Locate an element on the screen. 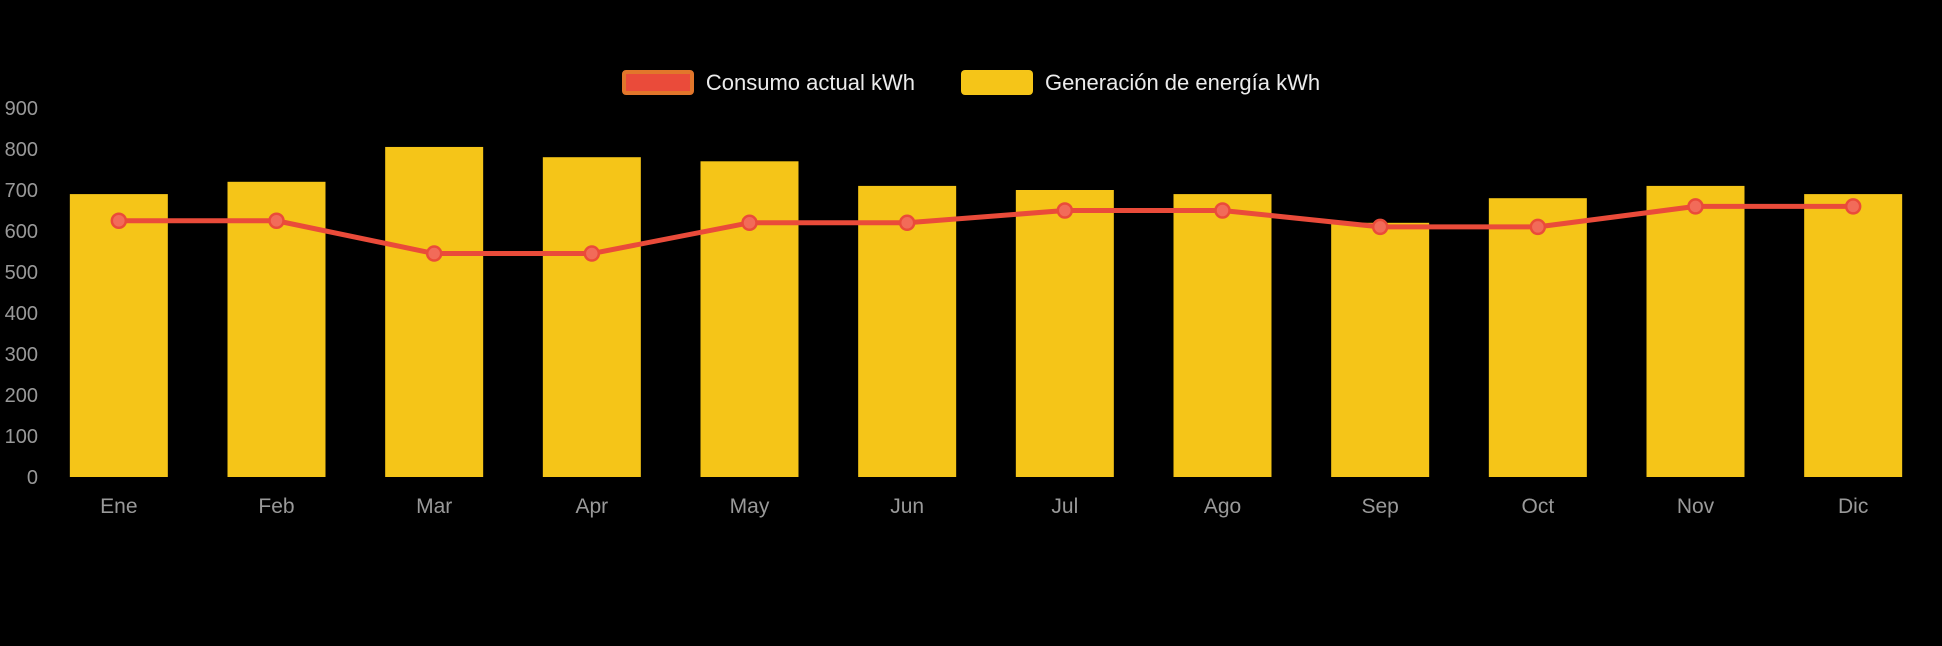 This screenshot has height=646, width=1942. y-axis-tick-300: 300 is located at coordinates (21, 355).